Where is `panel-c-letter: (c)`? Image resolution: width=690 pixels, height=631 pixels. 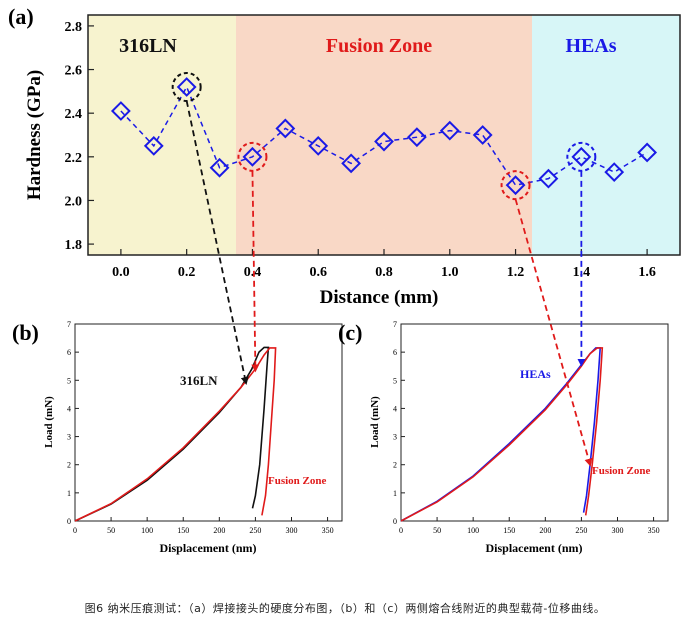 panel-c-letter: (c) is located at coordinates (350, 332).